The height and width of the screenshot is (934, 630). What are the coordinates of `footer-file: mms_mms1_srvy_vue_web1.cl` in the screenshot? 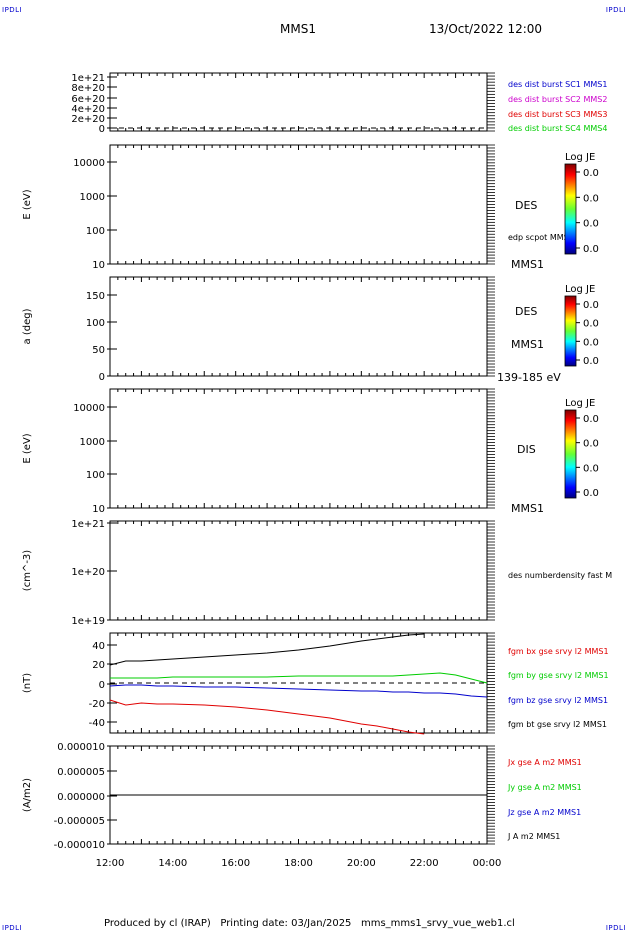 It's located at (437, 923).